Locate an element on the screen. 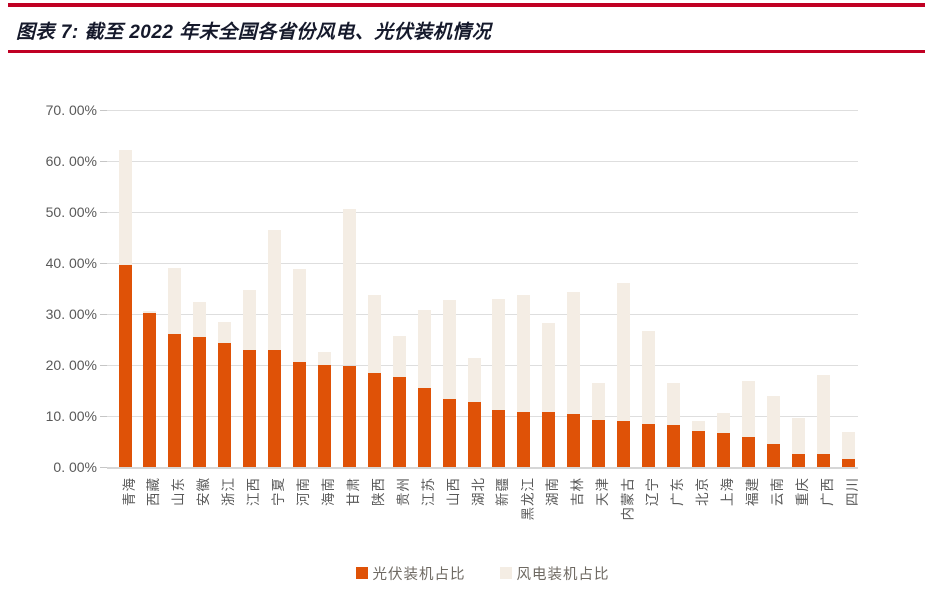 The height and width of the screenshot is (612, 933). x-axis-label-text: 海南 is located at coordinates (328, 491).